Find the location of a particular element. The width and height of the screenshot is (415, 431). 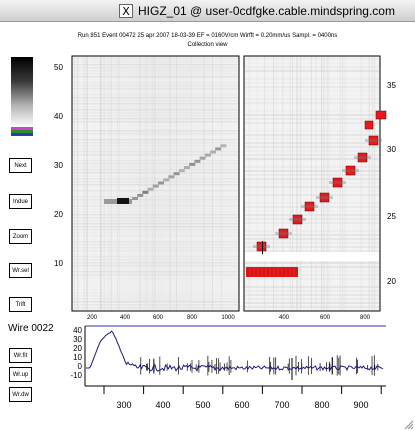

waveform-ytick: 0 is located at coordinates (80, 366).